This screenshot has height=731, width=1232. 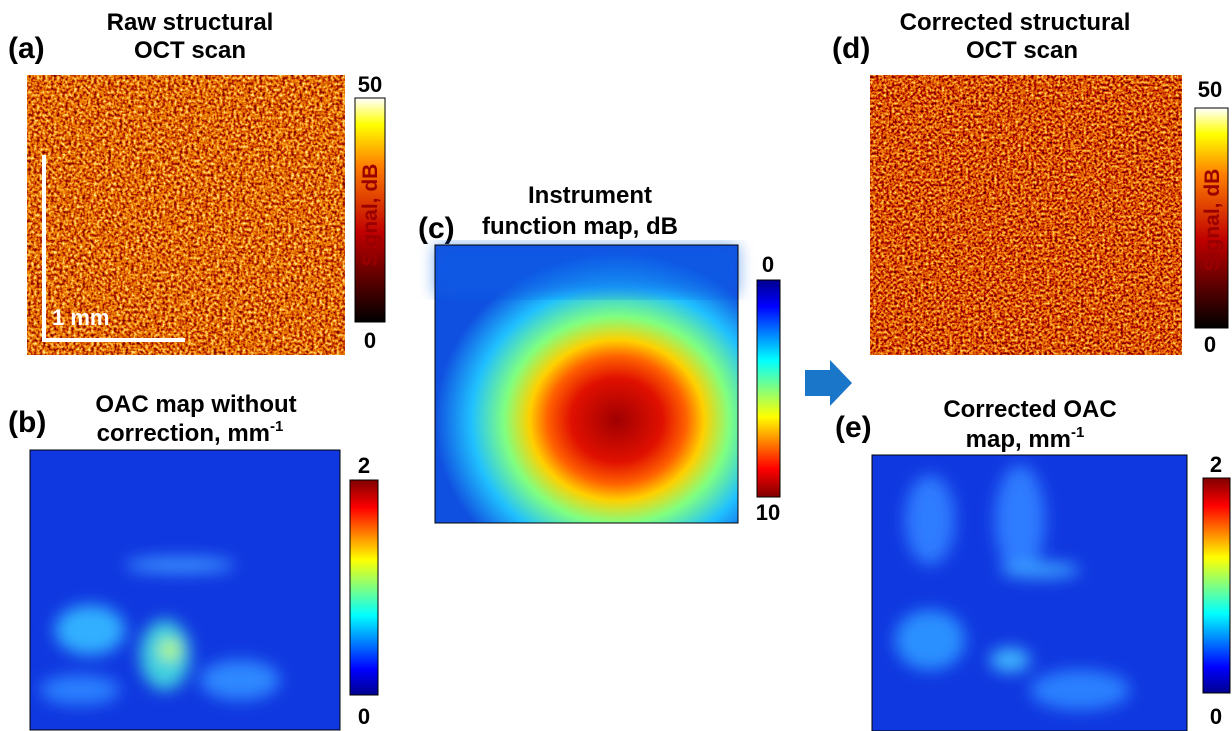 What do you see at coordinates (851, 48) in the screenshot?
I see `panel-label: (d)` at bounding box center [851, 48].